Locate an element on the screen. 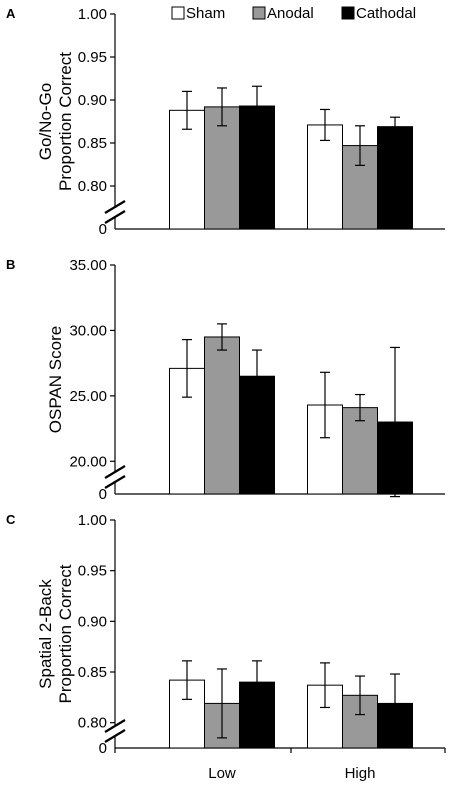 The image size is (454, 795). legend: Sham Anodal Cathodal is located at coordinates (293, 13).